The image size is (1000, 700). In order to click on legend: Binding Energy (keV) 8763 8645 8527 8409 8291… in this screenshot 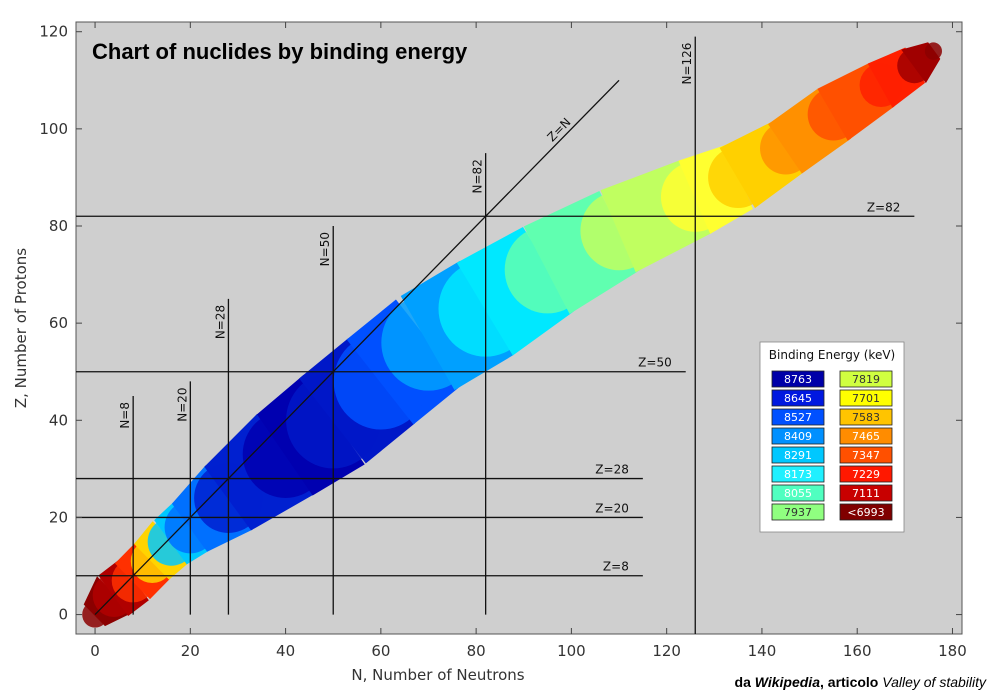, I will do `click(832, 437)`.